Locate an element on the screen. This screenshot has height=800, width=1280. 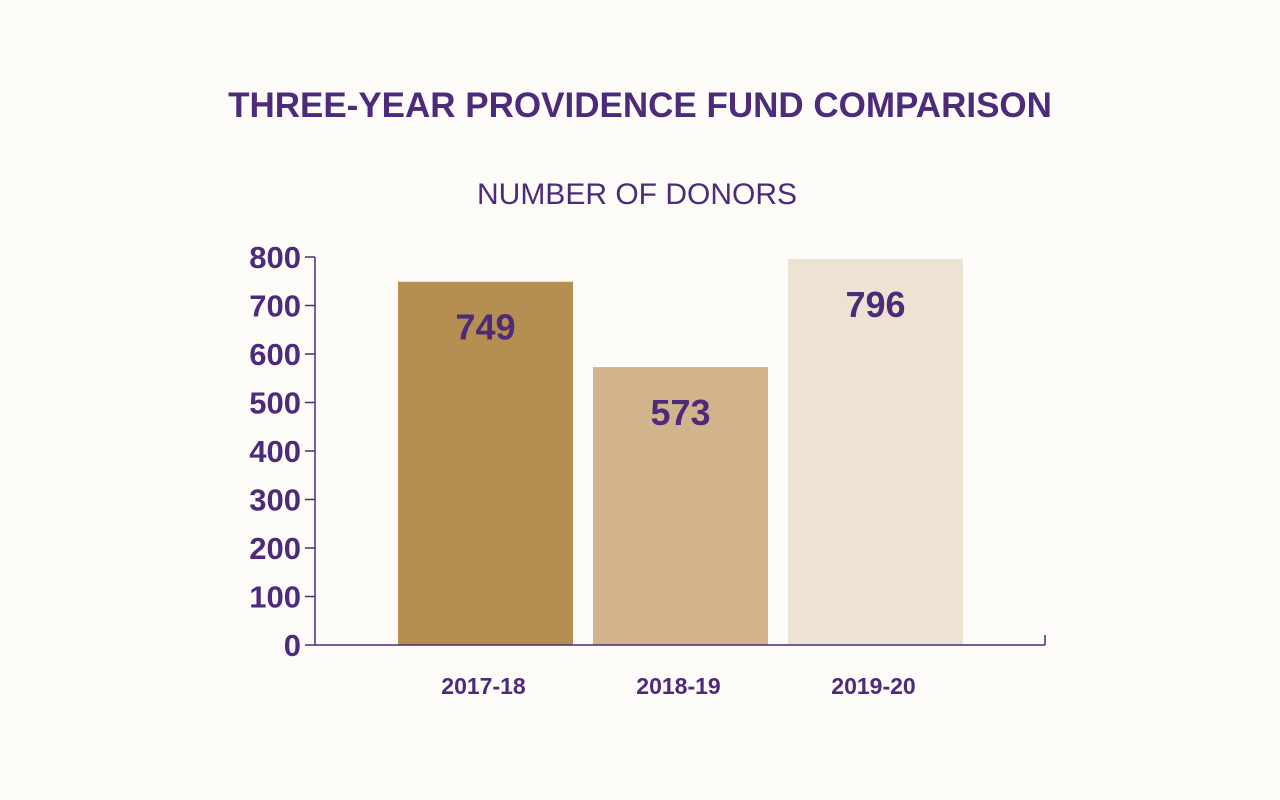
y-tick-label-800: 800 is located at coordinates (275, 257).